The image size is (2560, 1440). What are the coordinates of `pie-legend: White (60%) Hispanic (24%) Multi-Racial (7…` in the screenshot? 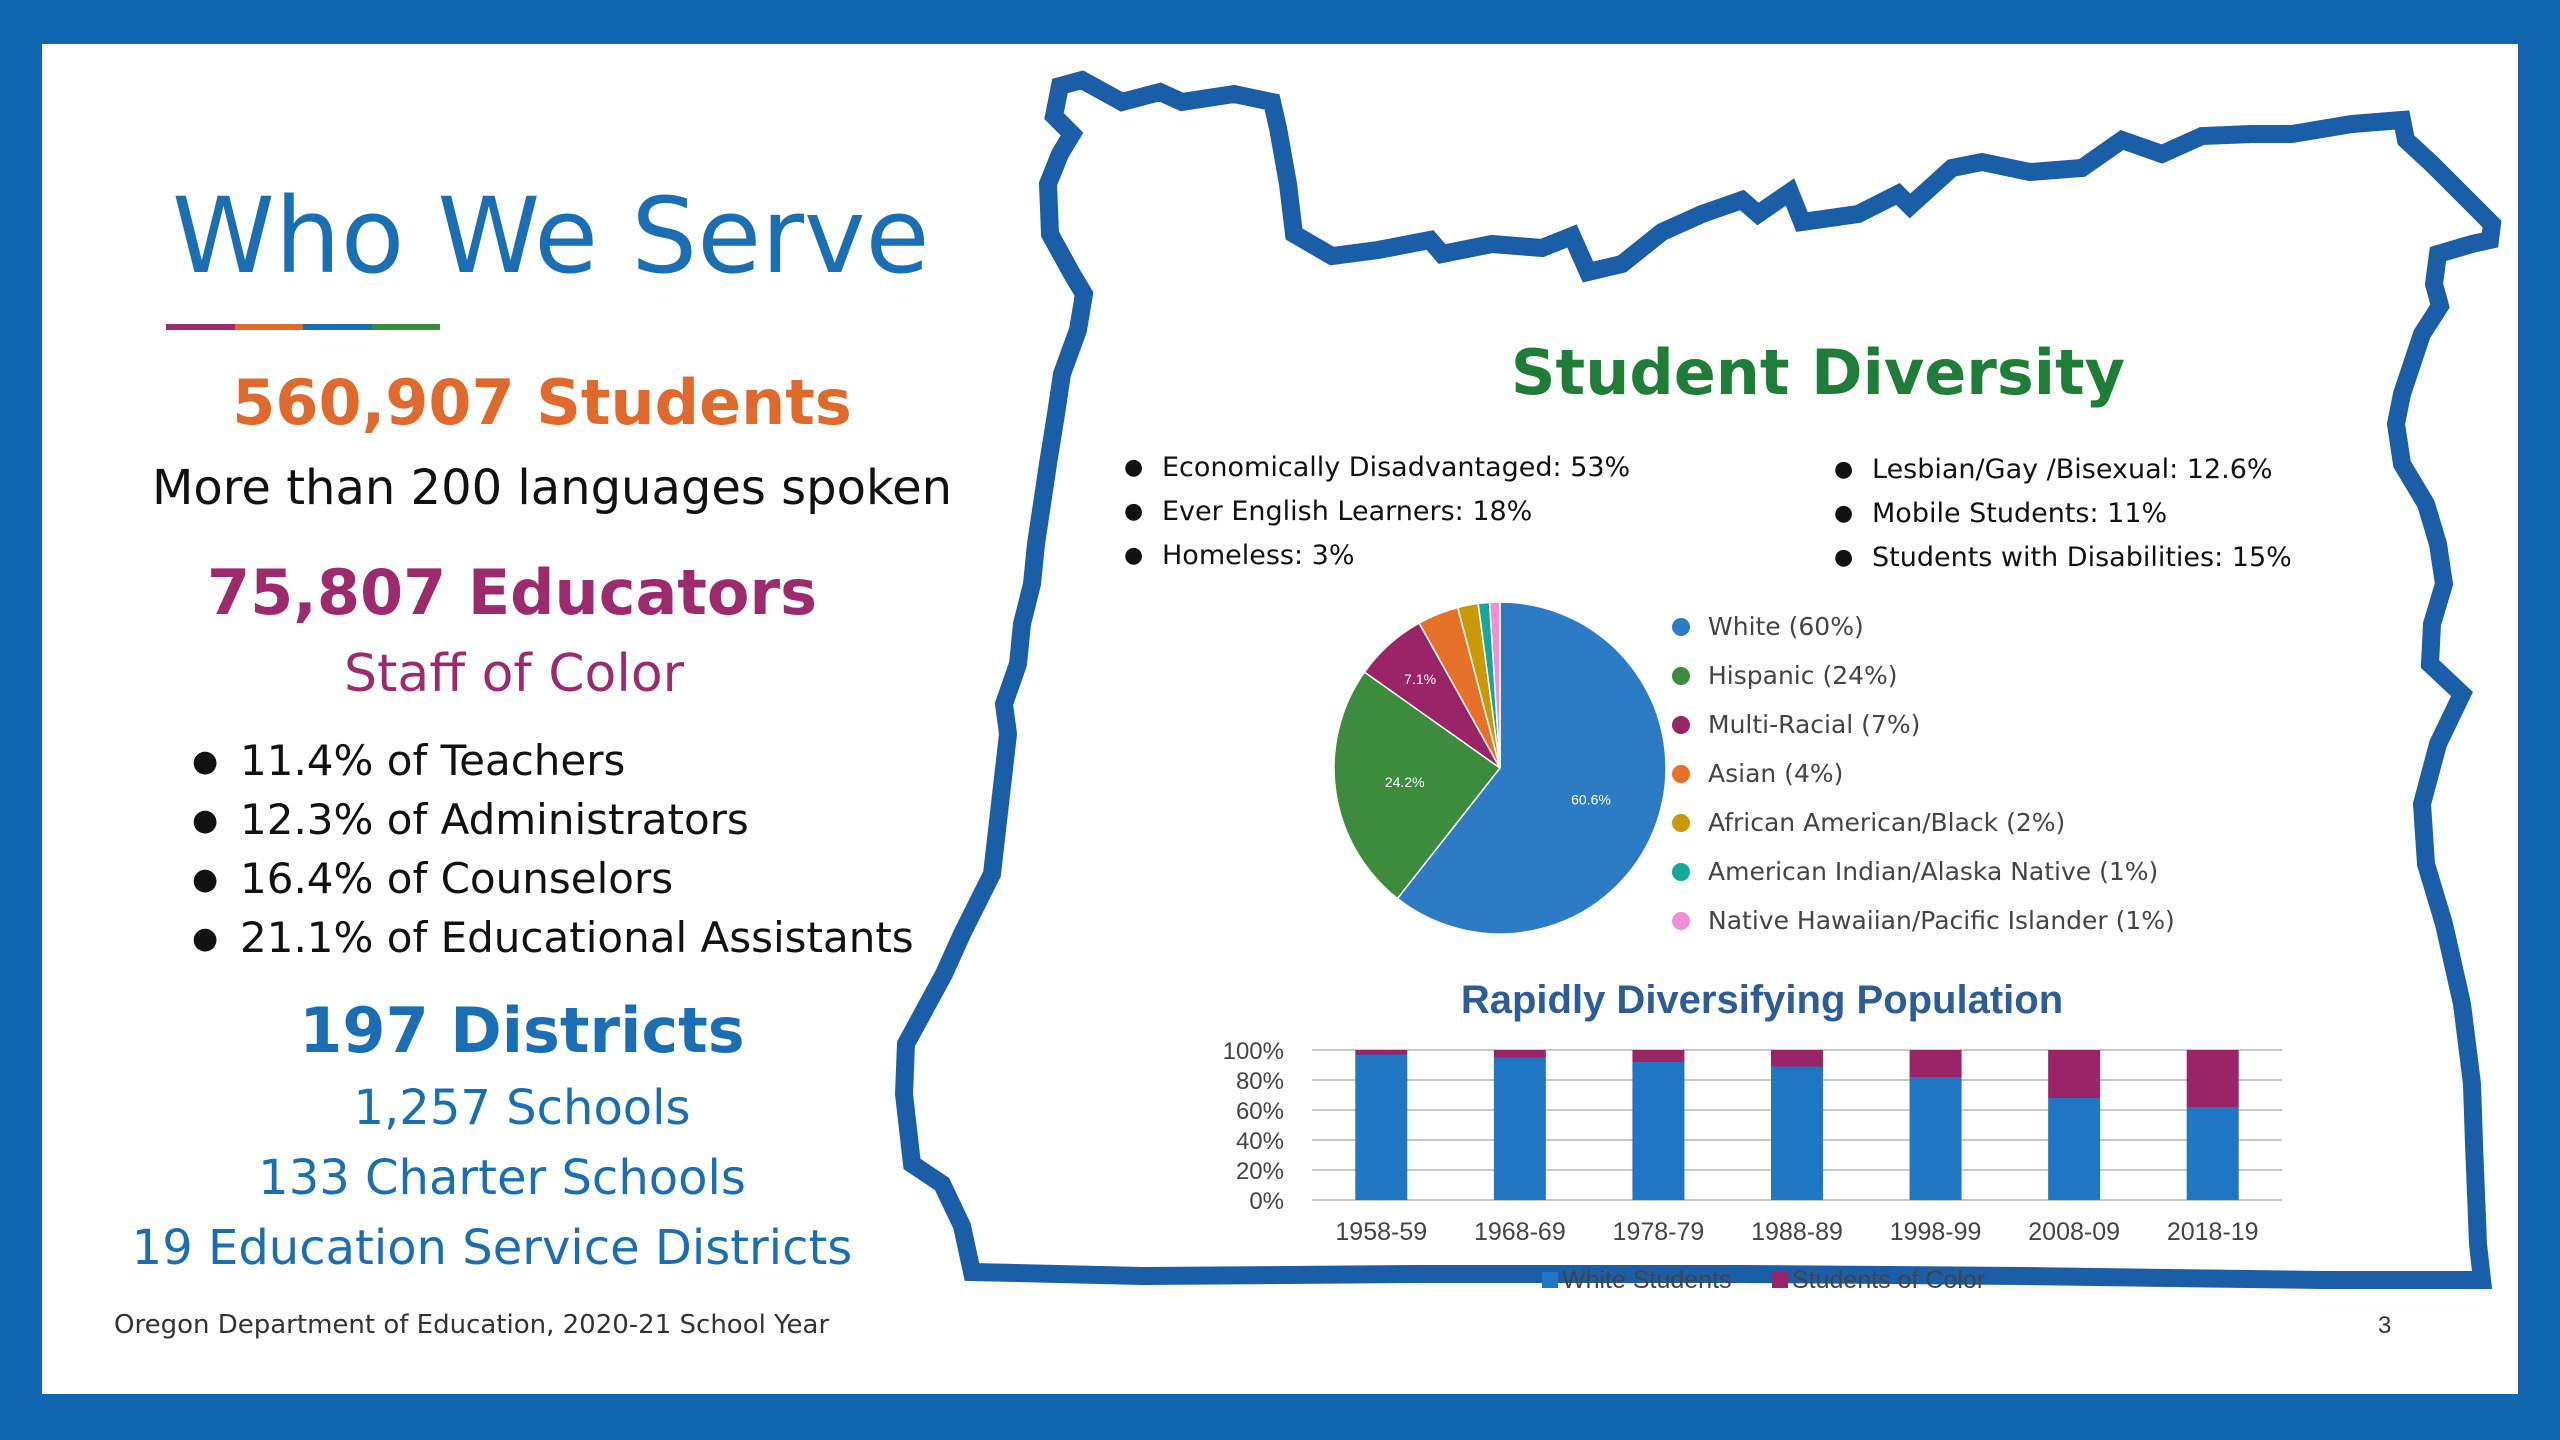 It's located at (1923, 773).